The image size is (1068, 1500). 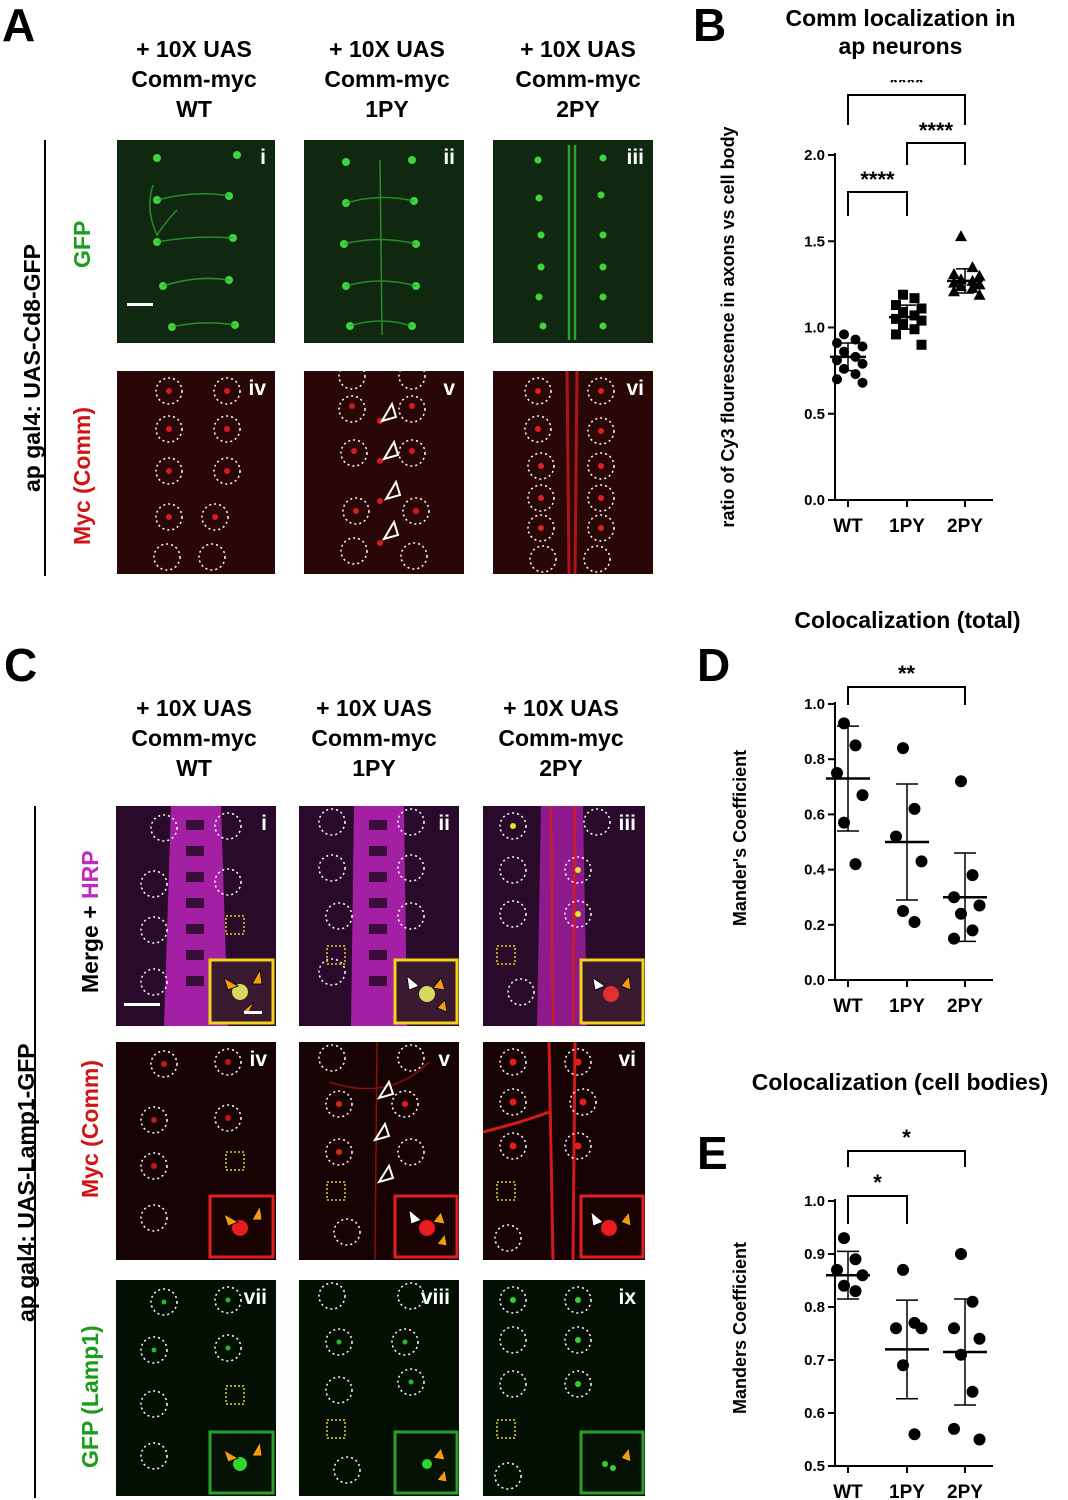 What do you see at coordinates (196, 472) in the screenshot?
I see `micrograph-a-iv: iv` at bounding box center [196, 472].